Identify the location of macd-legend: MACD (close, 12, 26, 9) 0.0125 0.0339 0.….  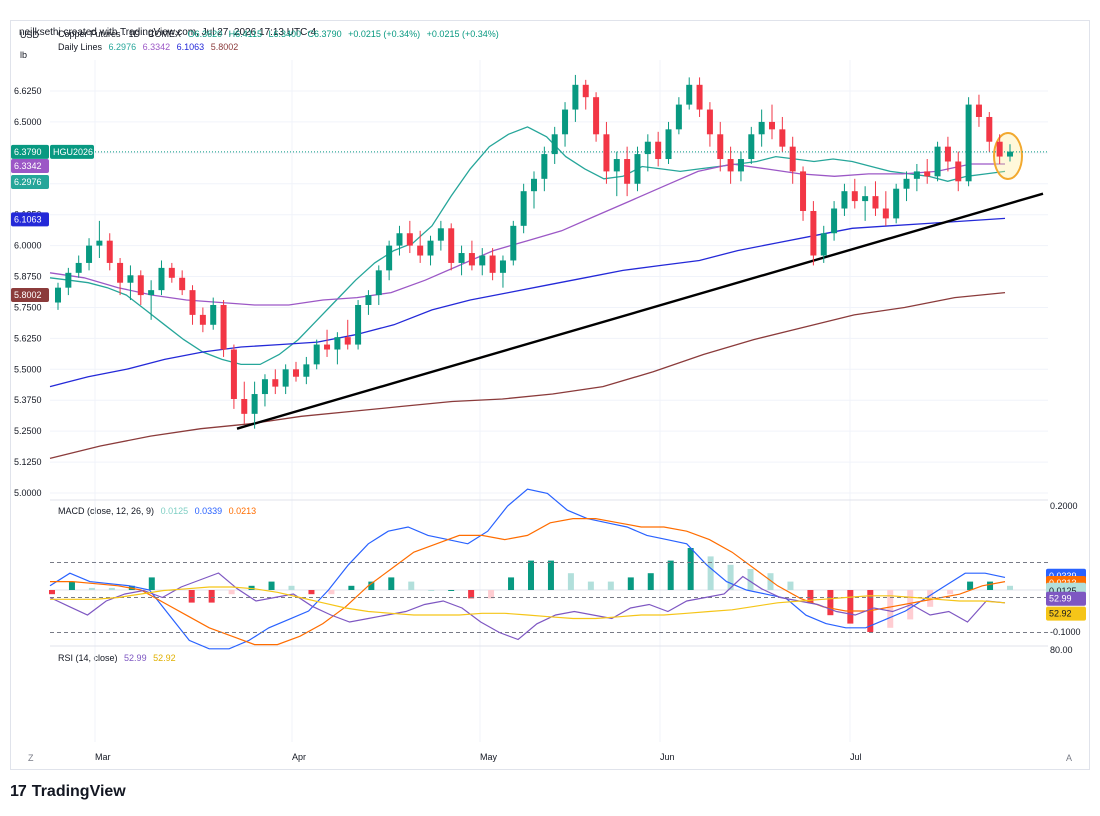
(159, 511).